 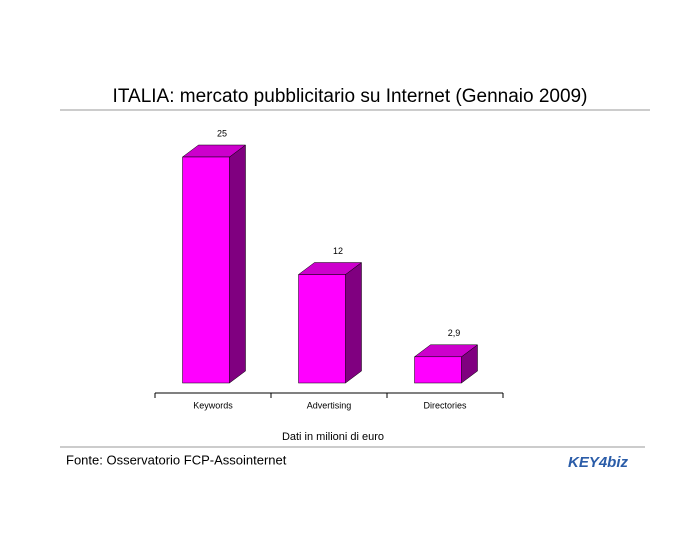 I want to click on x-tick-label: Advertising, so click(x=329, y=405).